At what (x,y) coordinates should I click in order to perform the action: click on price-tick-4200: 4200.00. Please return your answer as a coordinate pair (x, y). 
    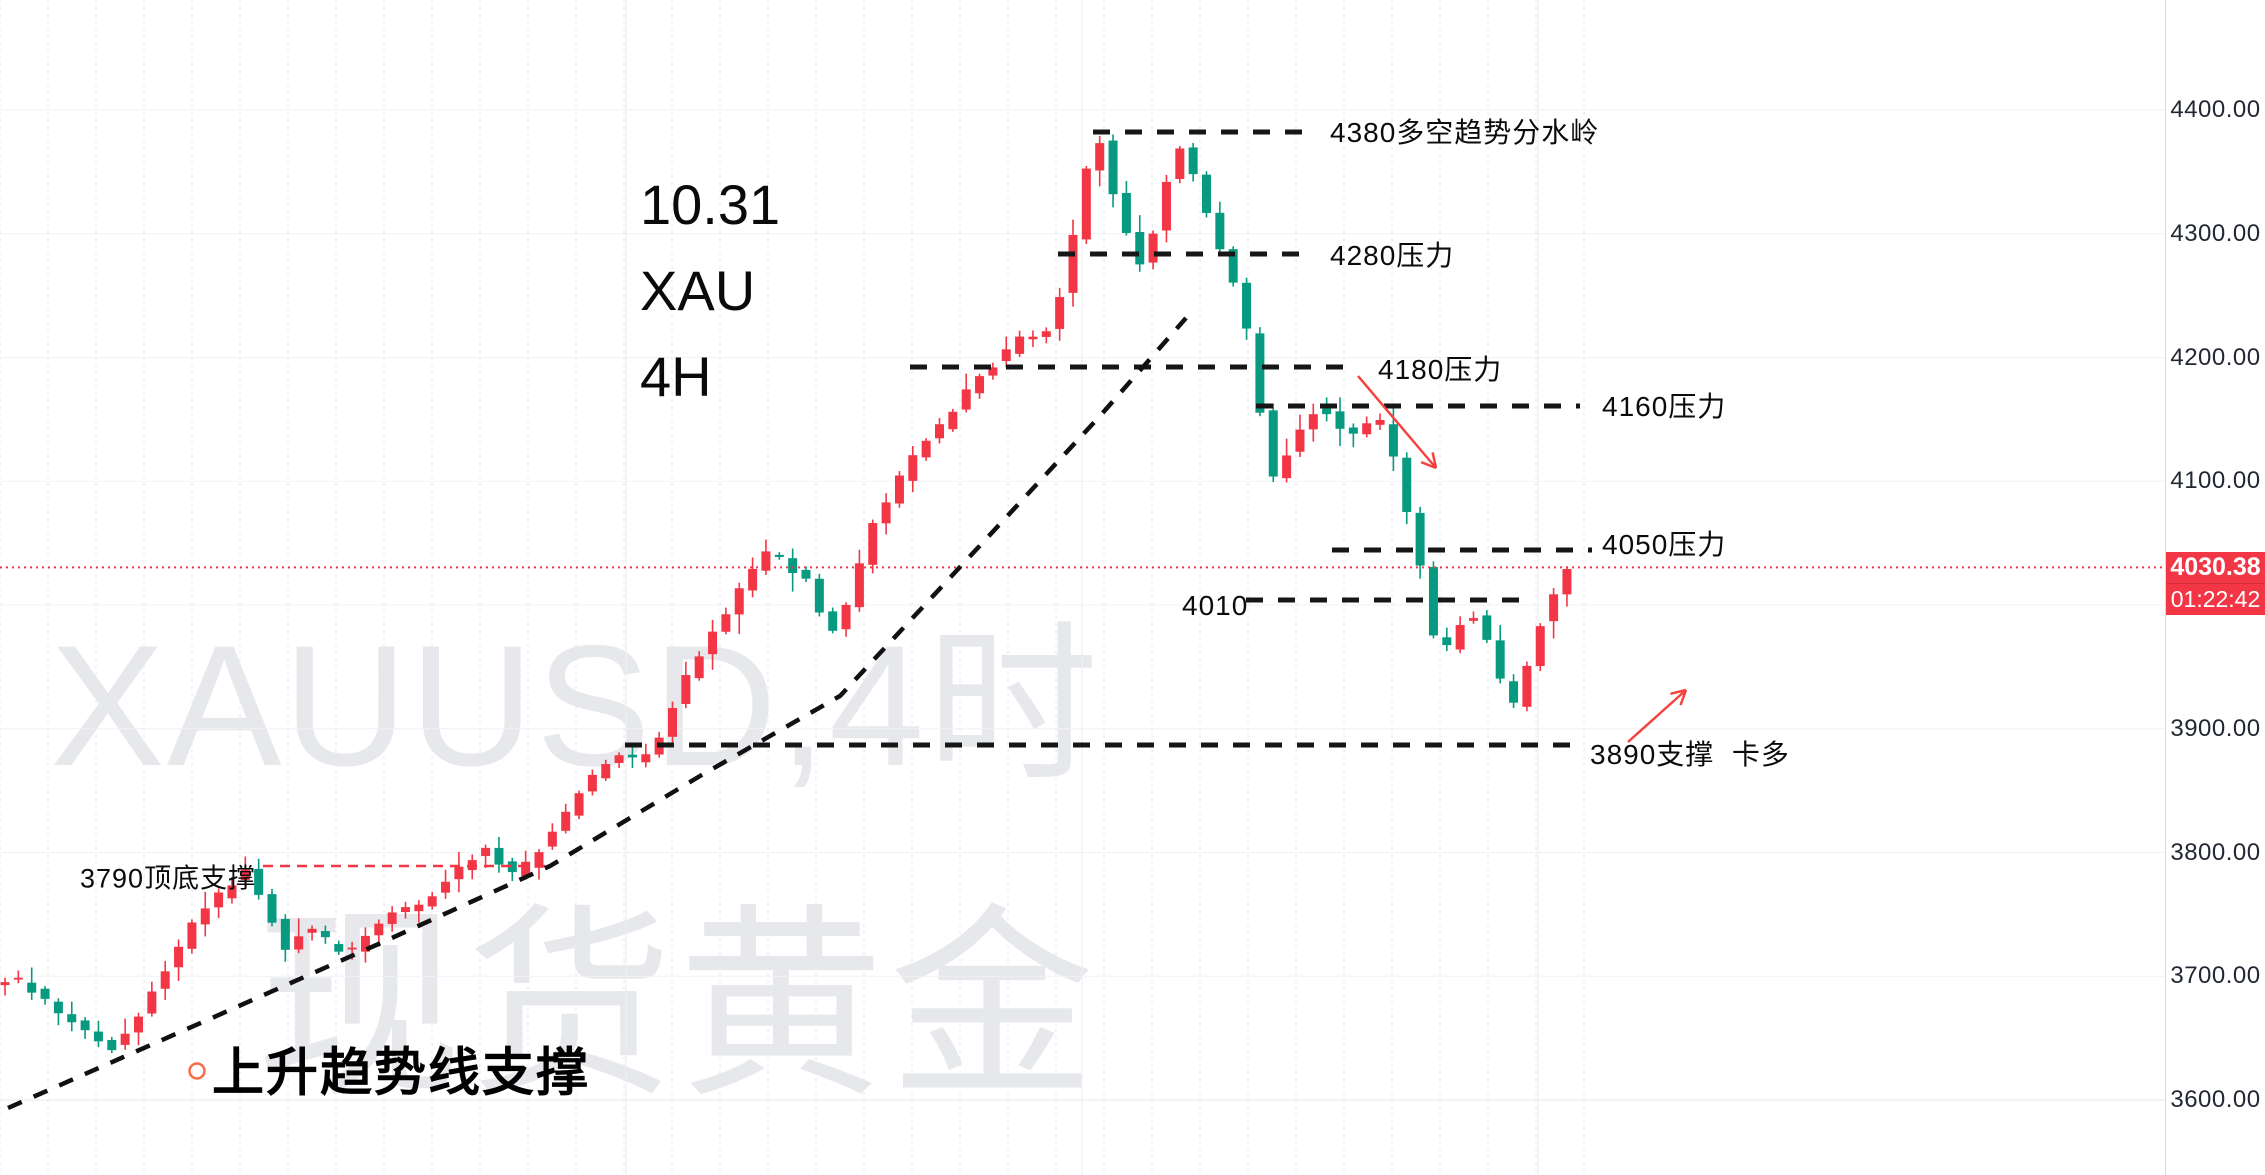
    Looking at the image, I should click on (2215, 357).